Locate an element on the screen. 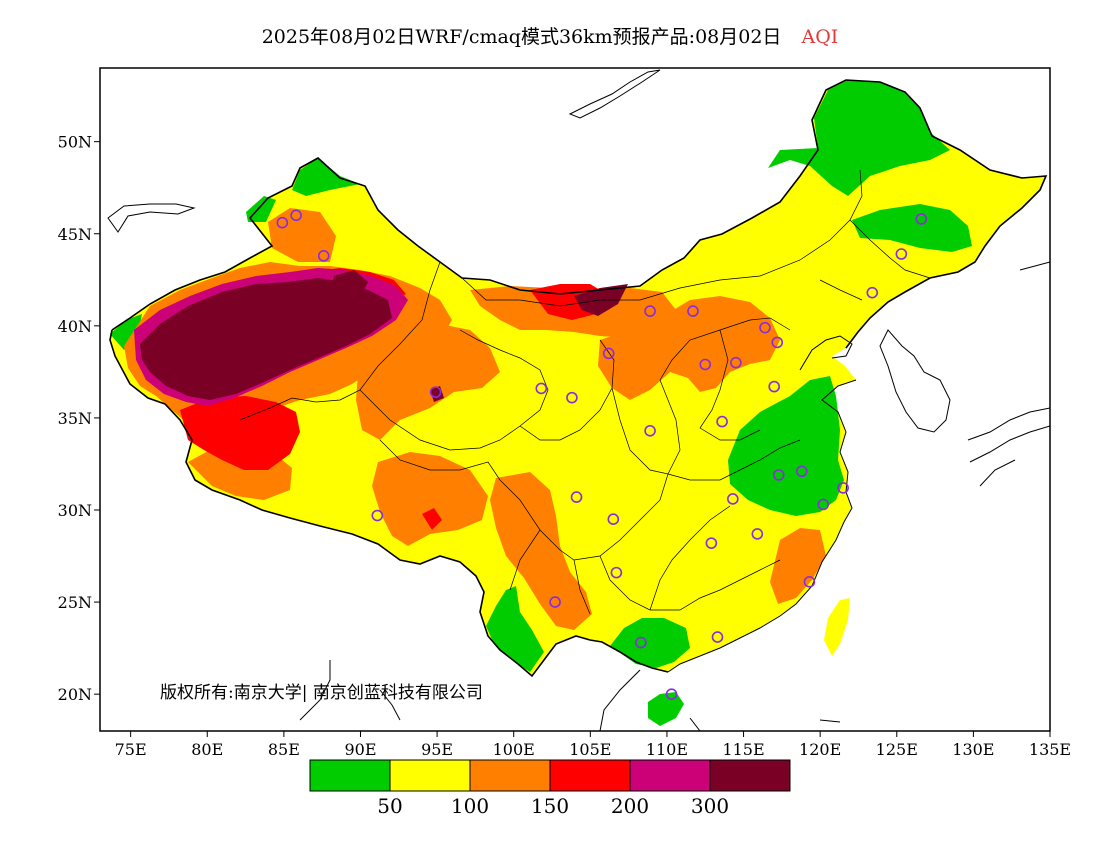 The width and height of the screenshot is (1100, 850). orange-gansu-qinghai is located at coordinates (428, 382).